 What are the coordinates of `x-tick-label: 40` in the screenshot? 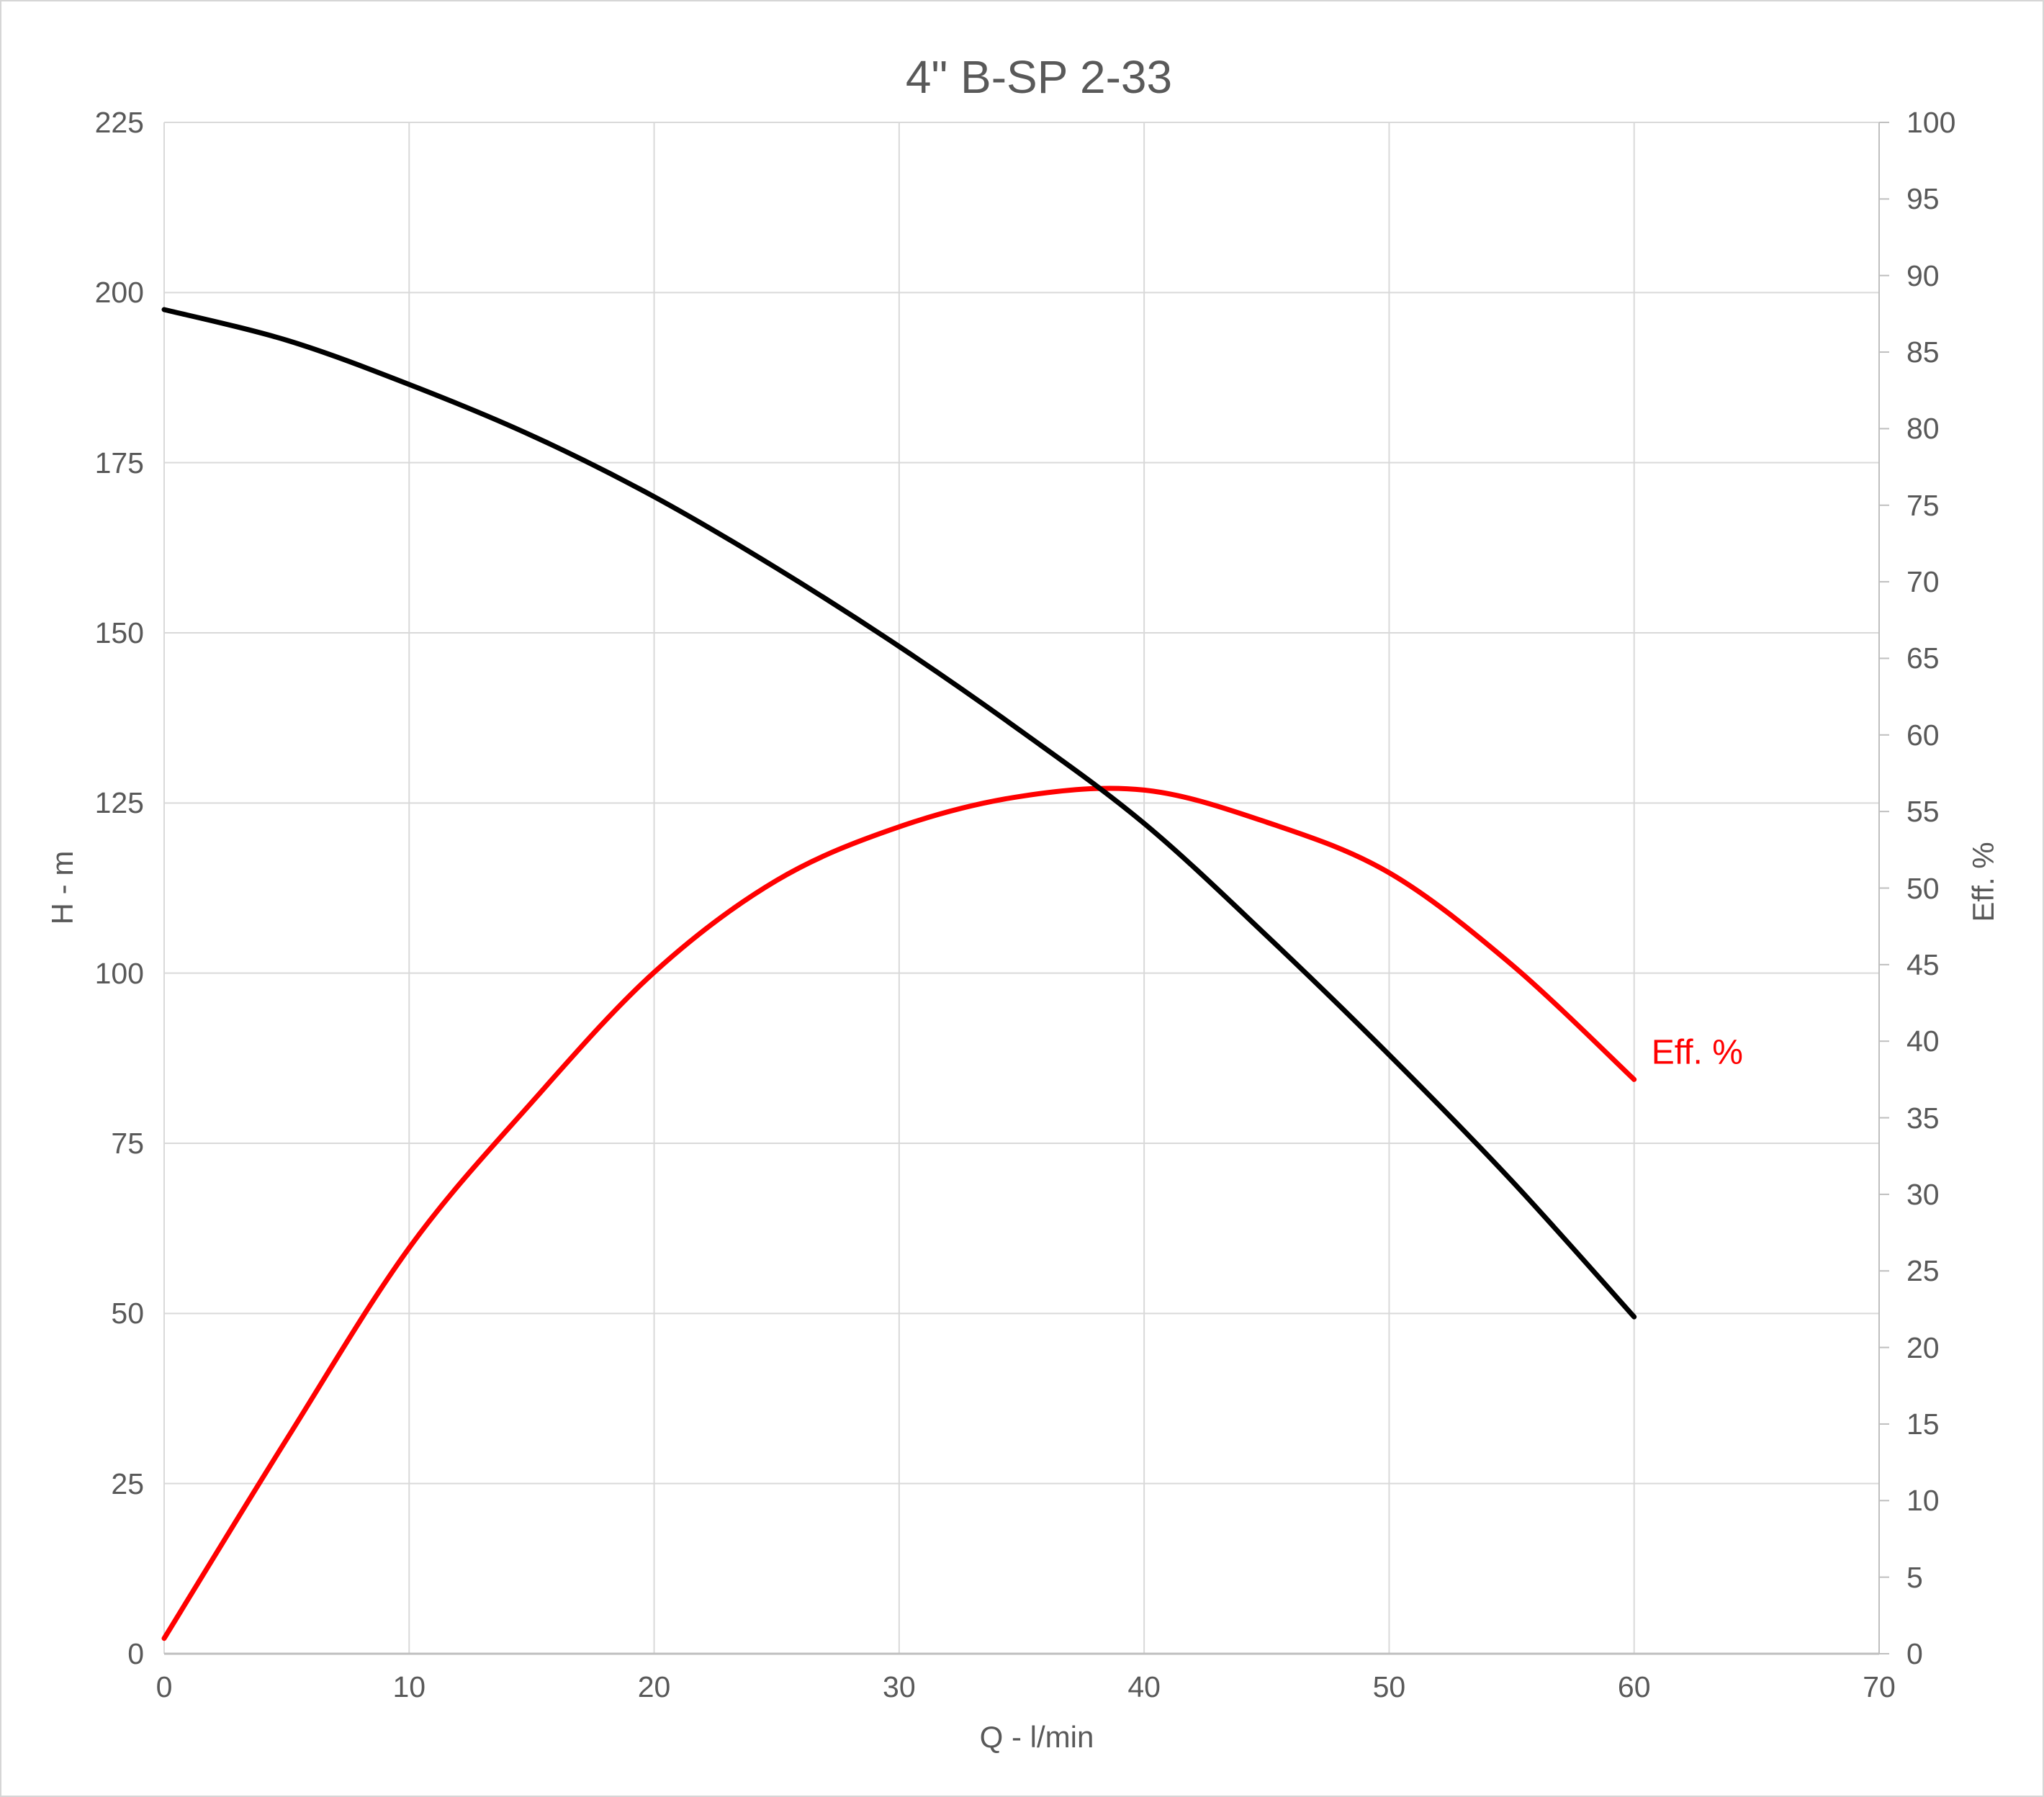 It's located at (1144, 1687).